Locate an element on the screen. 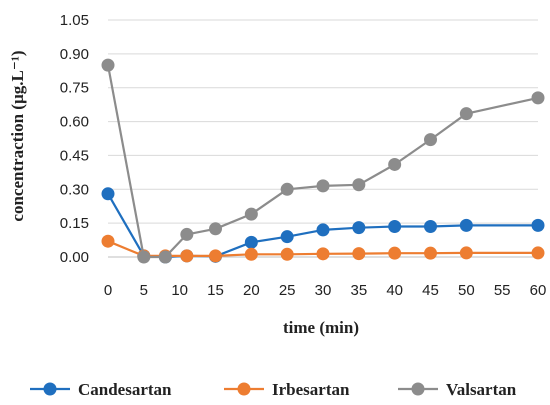 Image resolution: width=550 pixels, height=405 pixels. x-tick-label: 15 is located at coordinates (215, 290).